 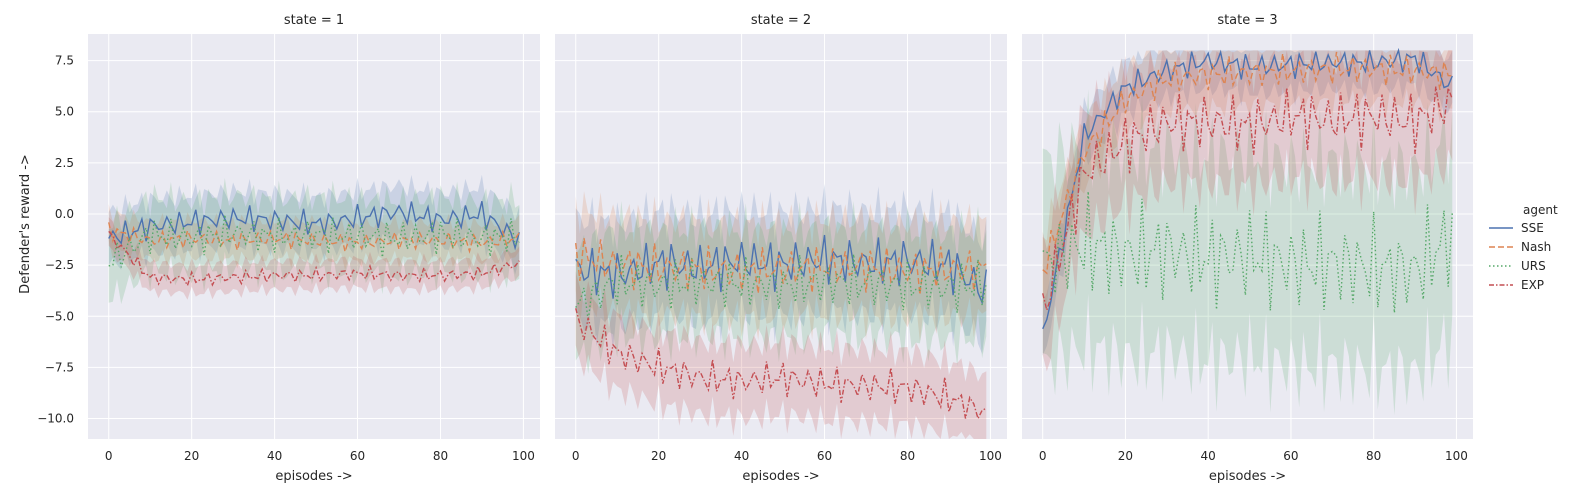 I want to click on panel-title: state = 1, so click(x=314, y=20).